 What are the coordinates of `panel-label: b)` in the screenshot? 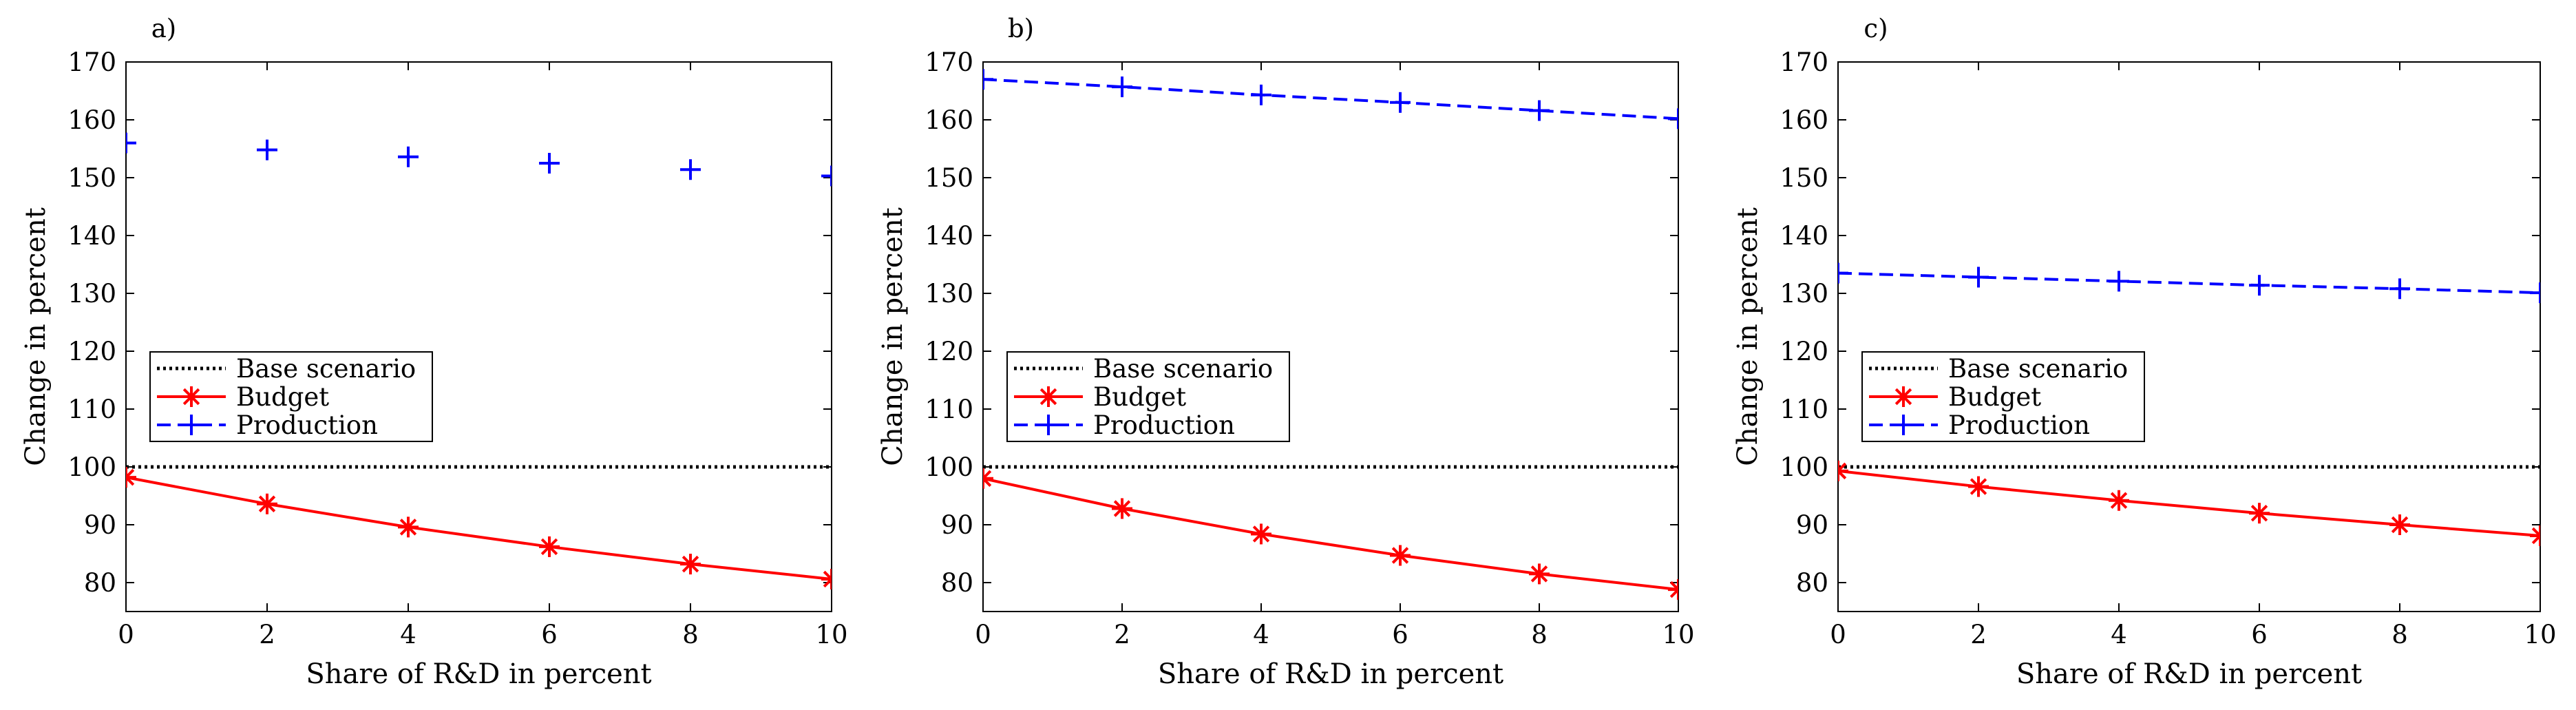 It's located at (1021, 28).